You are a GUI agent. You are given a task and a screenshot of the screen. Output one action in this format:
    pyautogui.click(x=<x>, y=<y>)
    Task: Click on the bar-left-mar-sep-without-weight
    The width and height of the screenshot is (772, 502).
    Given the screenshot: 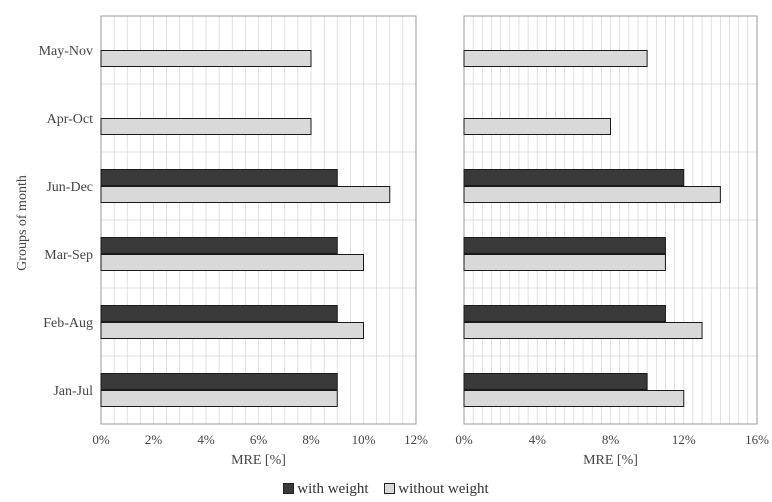 What is the action you would take?
    pyautogui.click(x=232, y=262)
    